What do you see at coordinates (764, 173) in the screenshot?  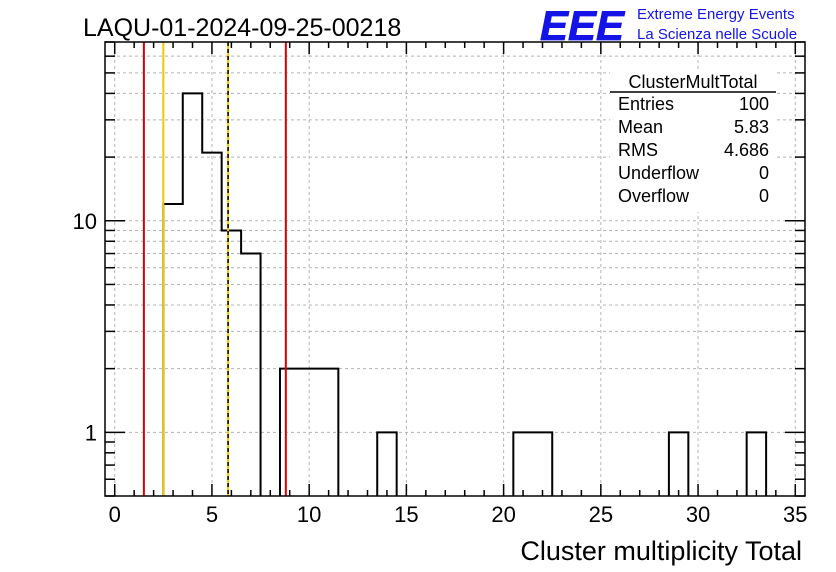 I see `stats-value-underflow: 0` at bounding box center [764, 173].